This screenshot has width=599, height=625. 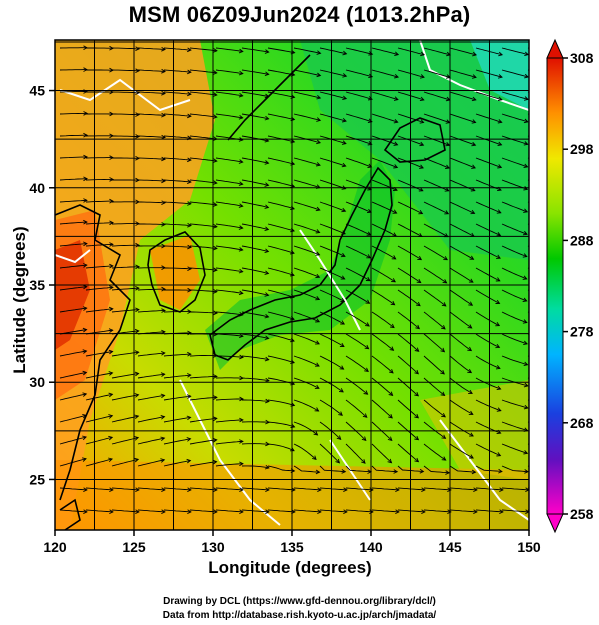 What do you see at coordinates (582, 332) in the screenshot?
I see `colorbar-label: 278` at bounding box center [582, 332].